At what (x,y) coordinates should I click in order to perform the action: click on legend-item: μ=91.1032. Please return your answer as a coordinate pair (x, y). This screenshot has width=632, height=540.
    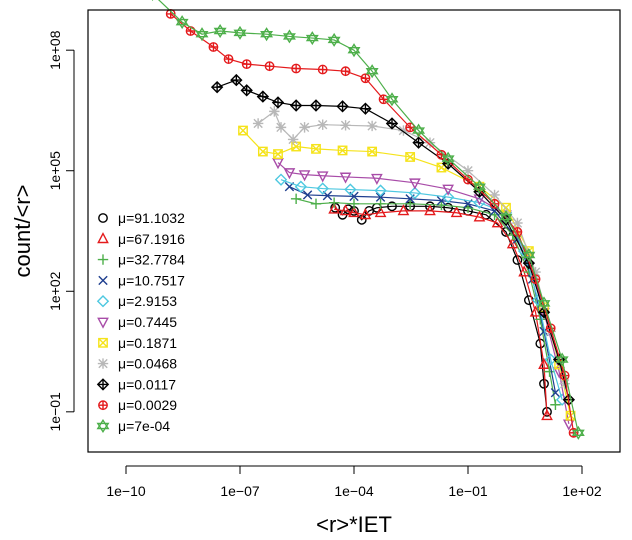
    Looking at the image, I should click on (141, 218).